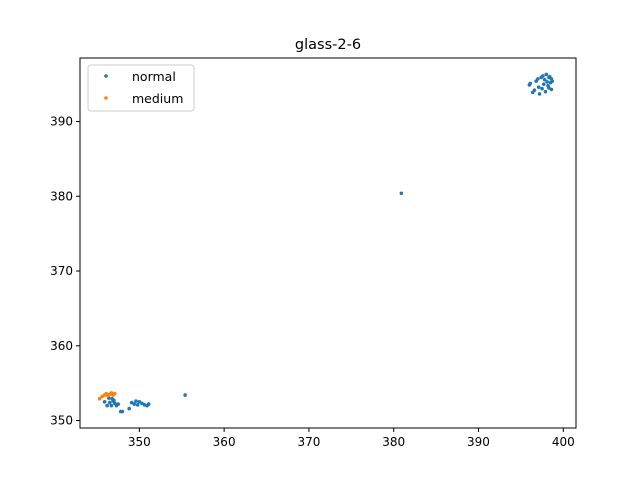  Describe the element at coordinates (393, 442) in the screenshot. I see `x-tick-label: 380` at that location.